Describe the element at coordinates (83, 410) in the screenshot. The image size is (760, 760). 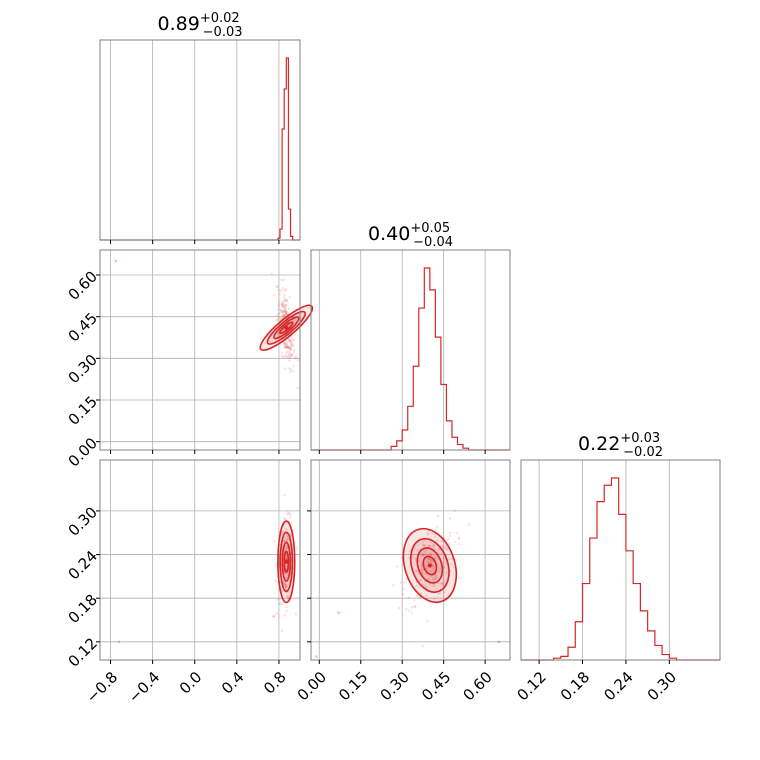
I see `y-tick-label: 0.15` at that location.